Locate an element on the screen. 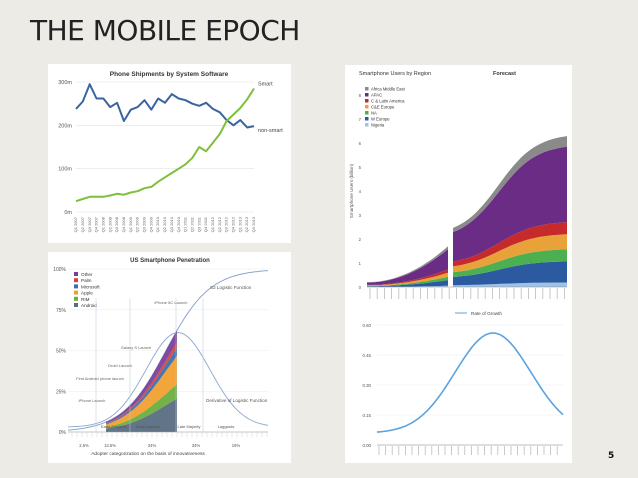  annotation: iPhone Launch is located at coordinates (92, 400).